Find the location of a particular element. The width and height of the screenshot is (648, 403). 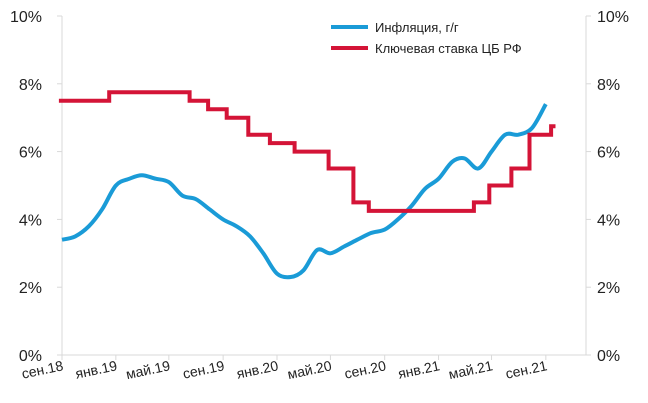

x-tick-label: сен.19 is located at coordinates (203, 369).